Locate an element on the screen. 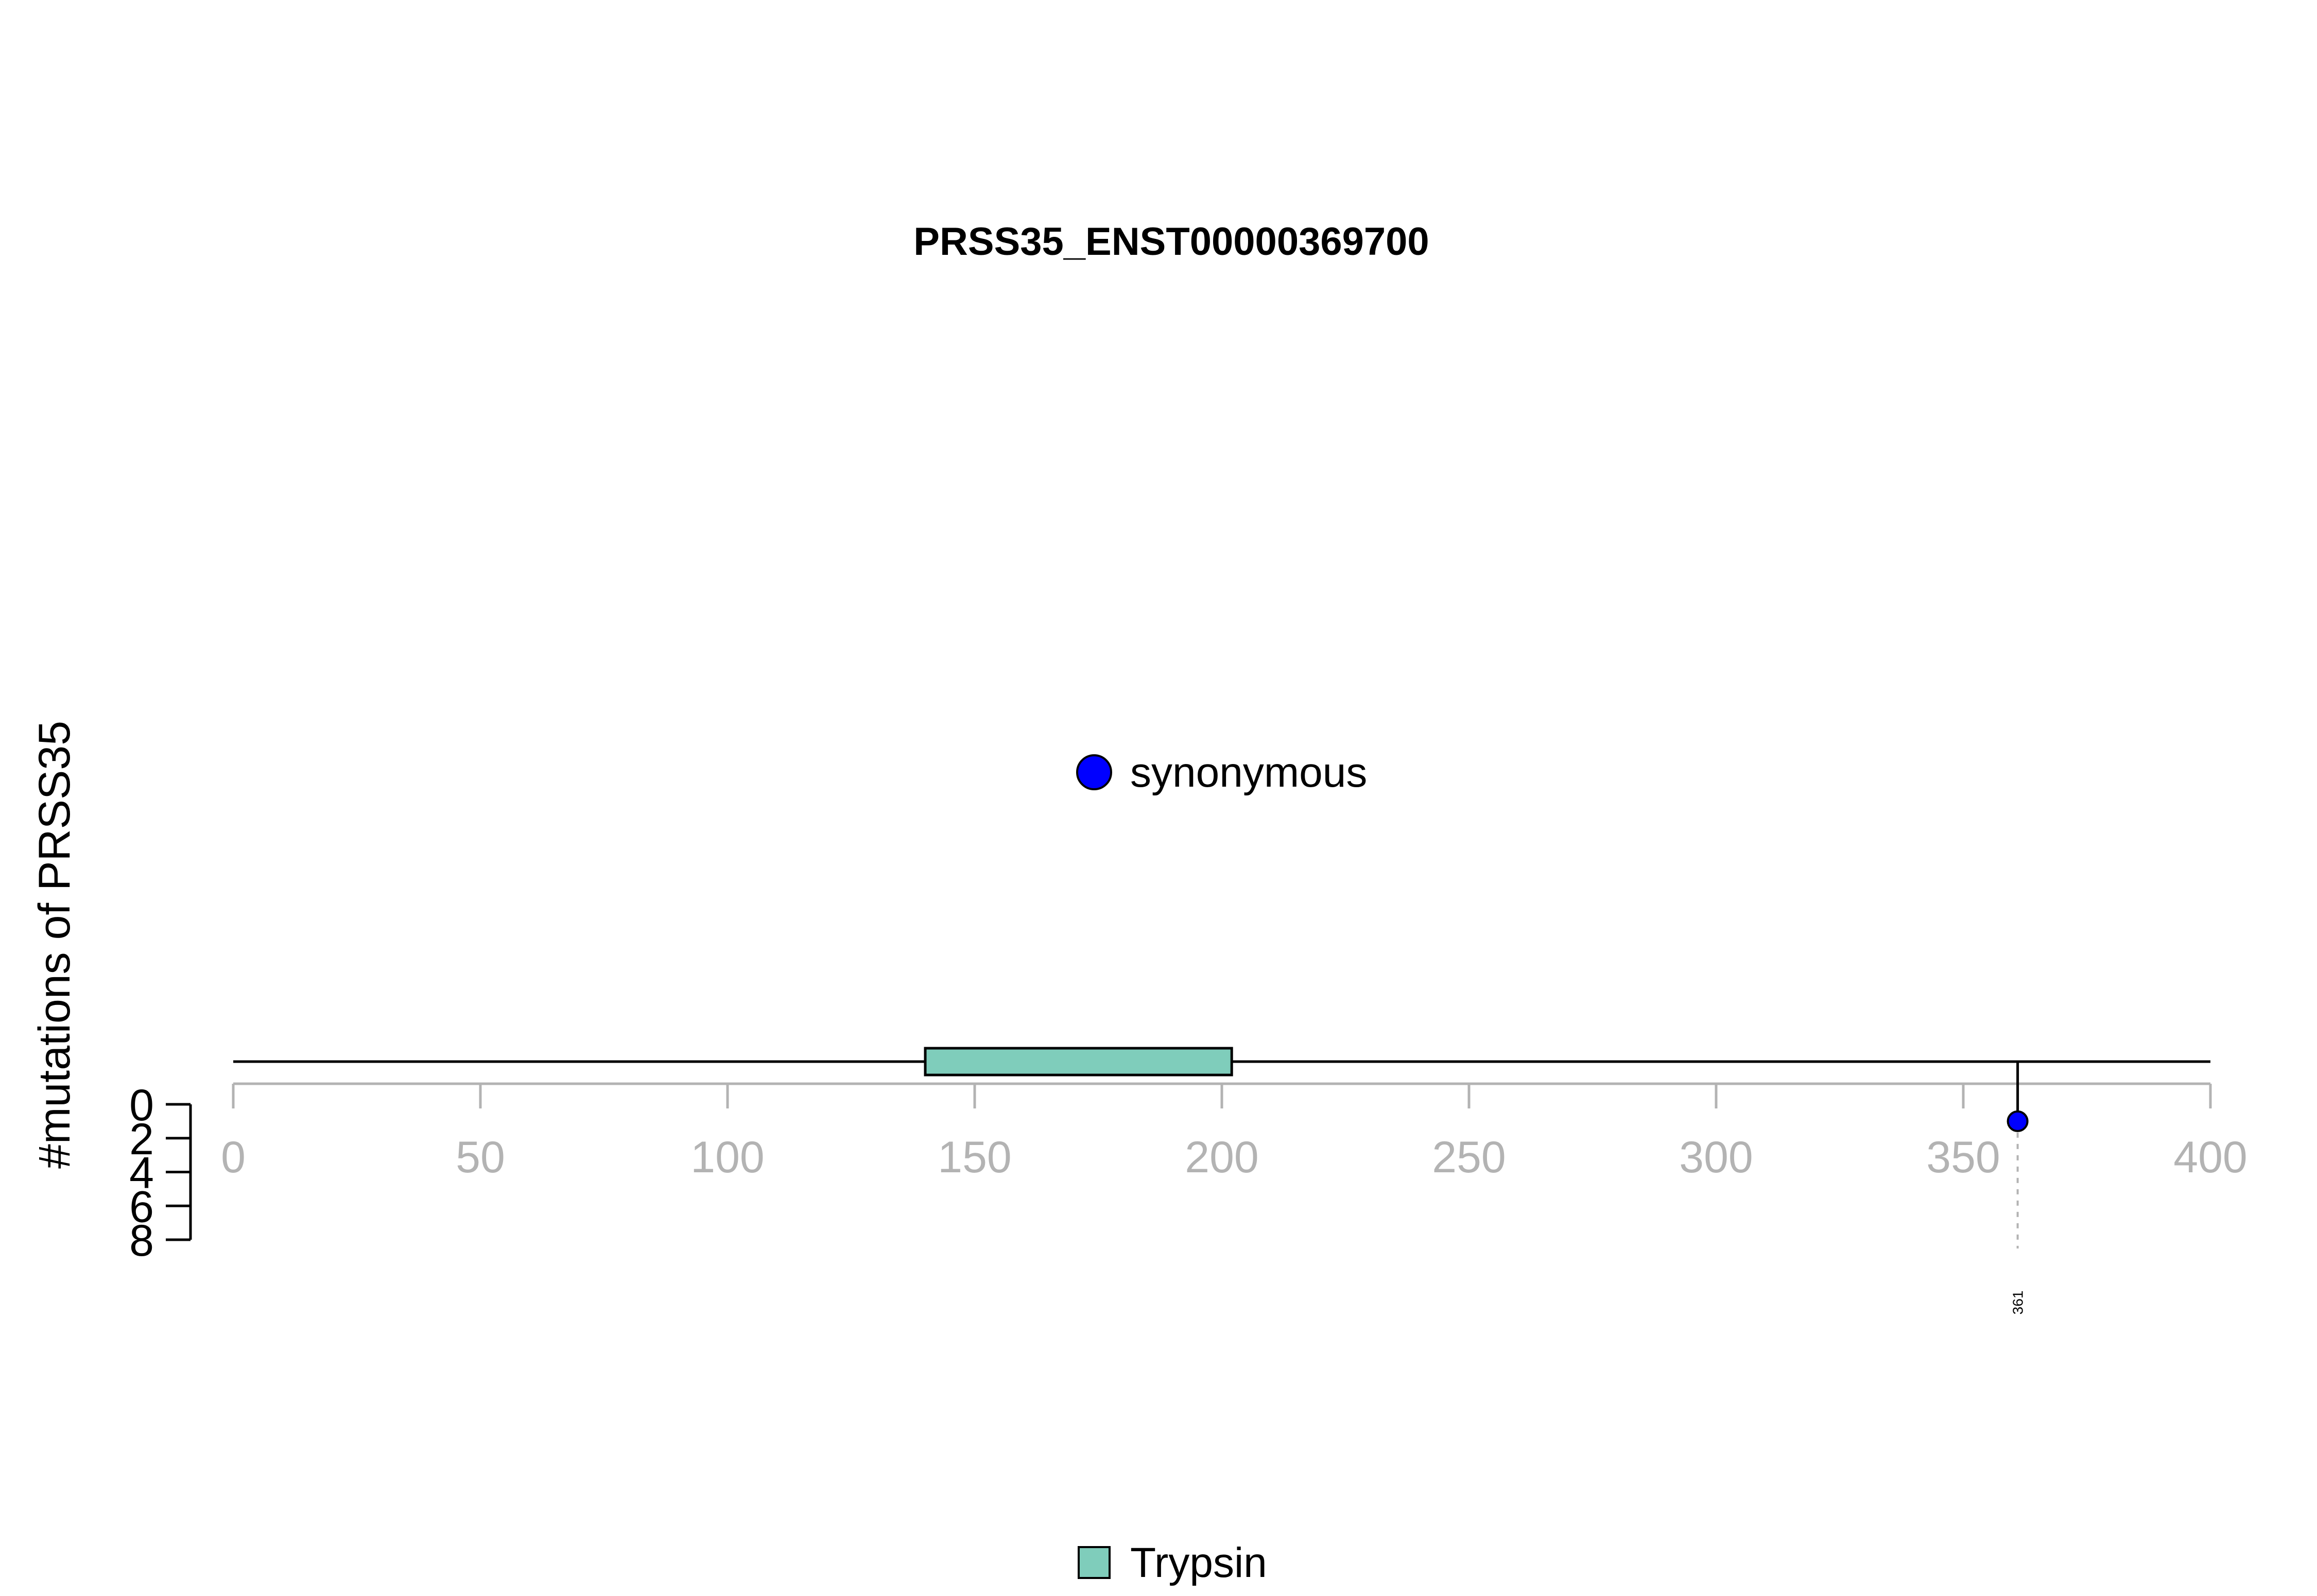 The height and width of the screenshot is (1596, 2317). mutation-point is located at coordinates (2018, 1121).